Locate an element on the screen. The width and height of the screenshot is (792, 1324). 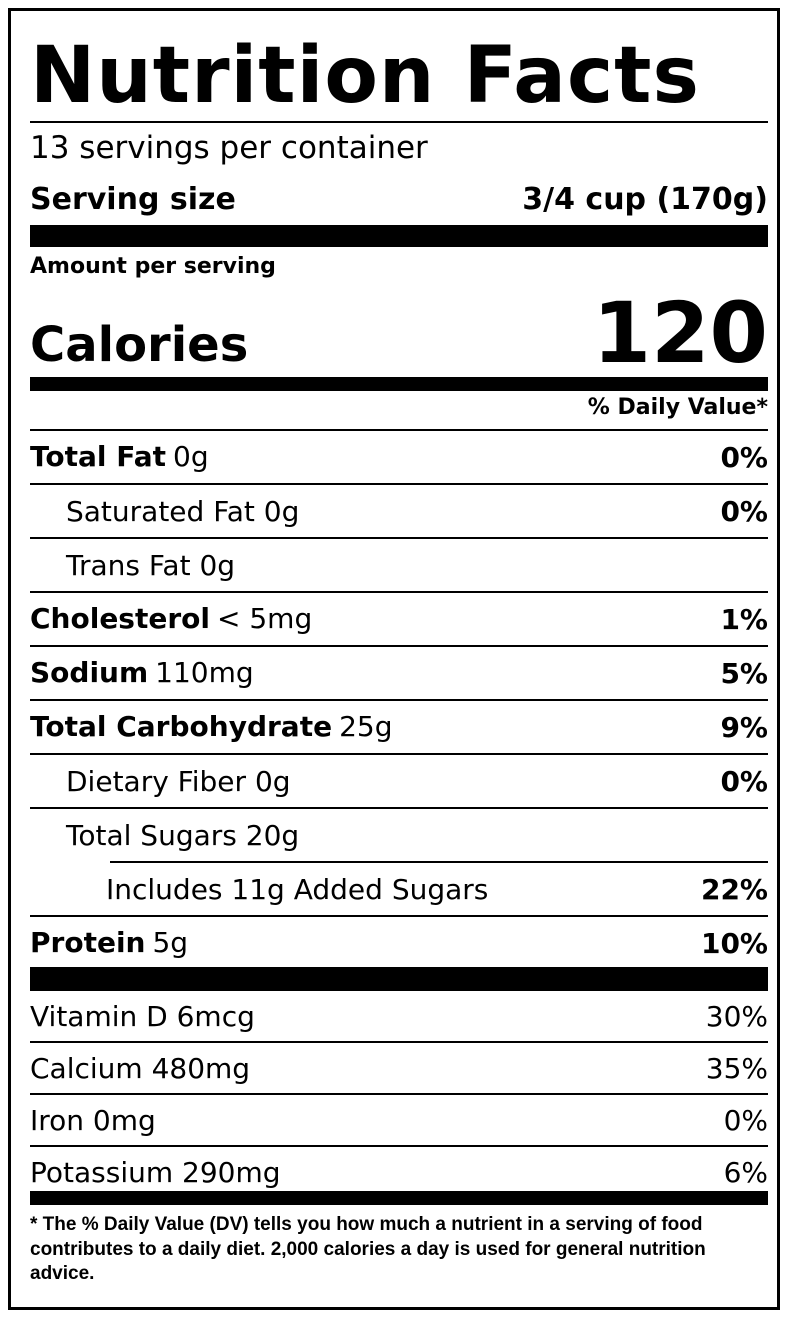
nutrient-label: Cholesterol < 5mg is located at coordinates (171, 619).